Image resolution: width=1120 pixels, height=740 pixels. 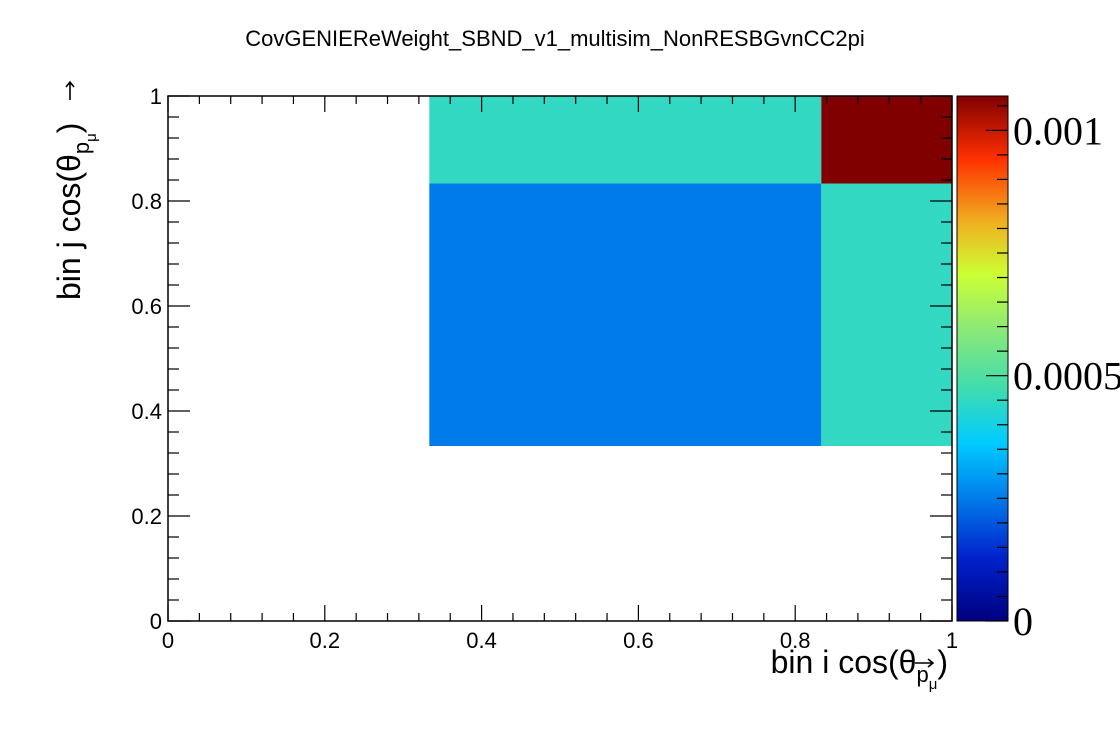 I want to click on colorbar-ticks: 0 0.0005 0.001, so click(x=1053, y=374).